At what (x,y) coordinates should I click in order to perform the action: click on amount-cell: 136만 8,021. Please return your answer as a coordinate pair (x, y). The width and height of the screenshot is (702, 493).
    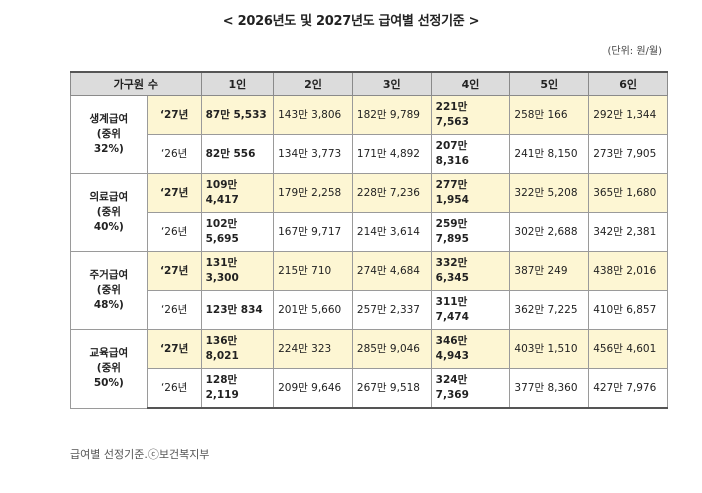
    Looking at the image, I should click on (237, 349).